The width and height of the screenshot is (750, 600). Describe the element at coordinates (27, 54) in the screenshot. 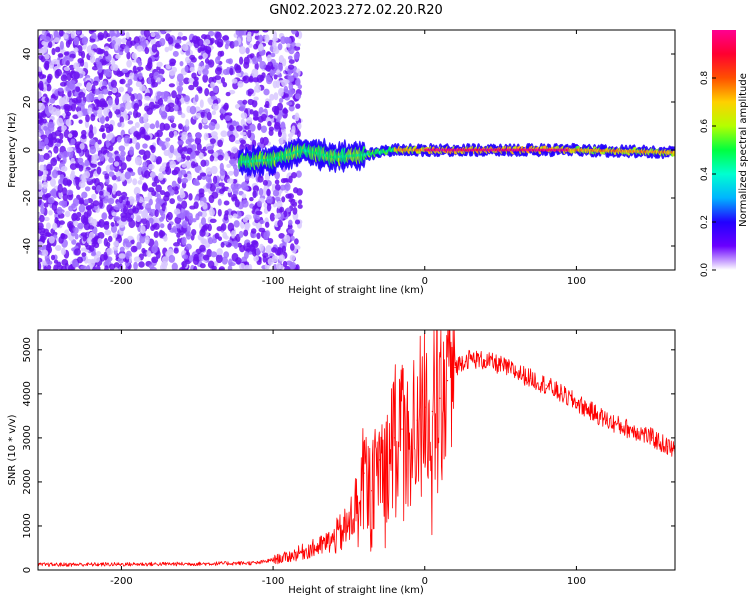

I see `spectrogram-y-tick-label: 40` at that location.